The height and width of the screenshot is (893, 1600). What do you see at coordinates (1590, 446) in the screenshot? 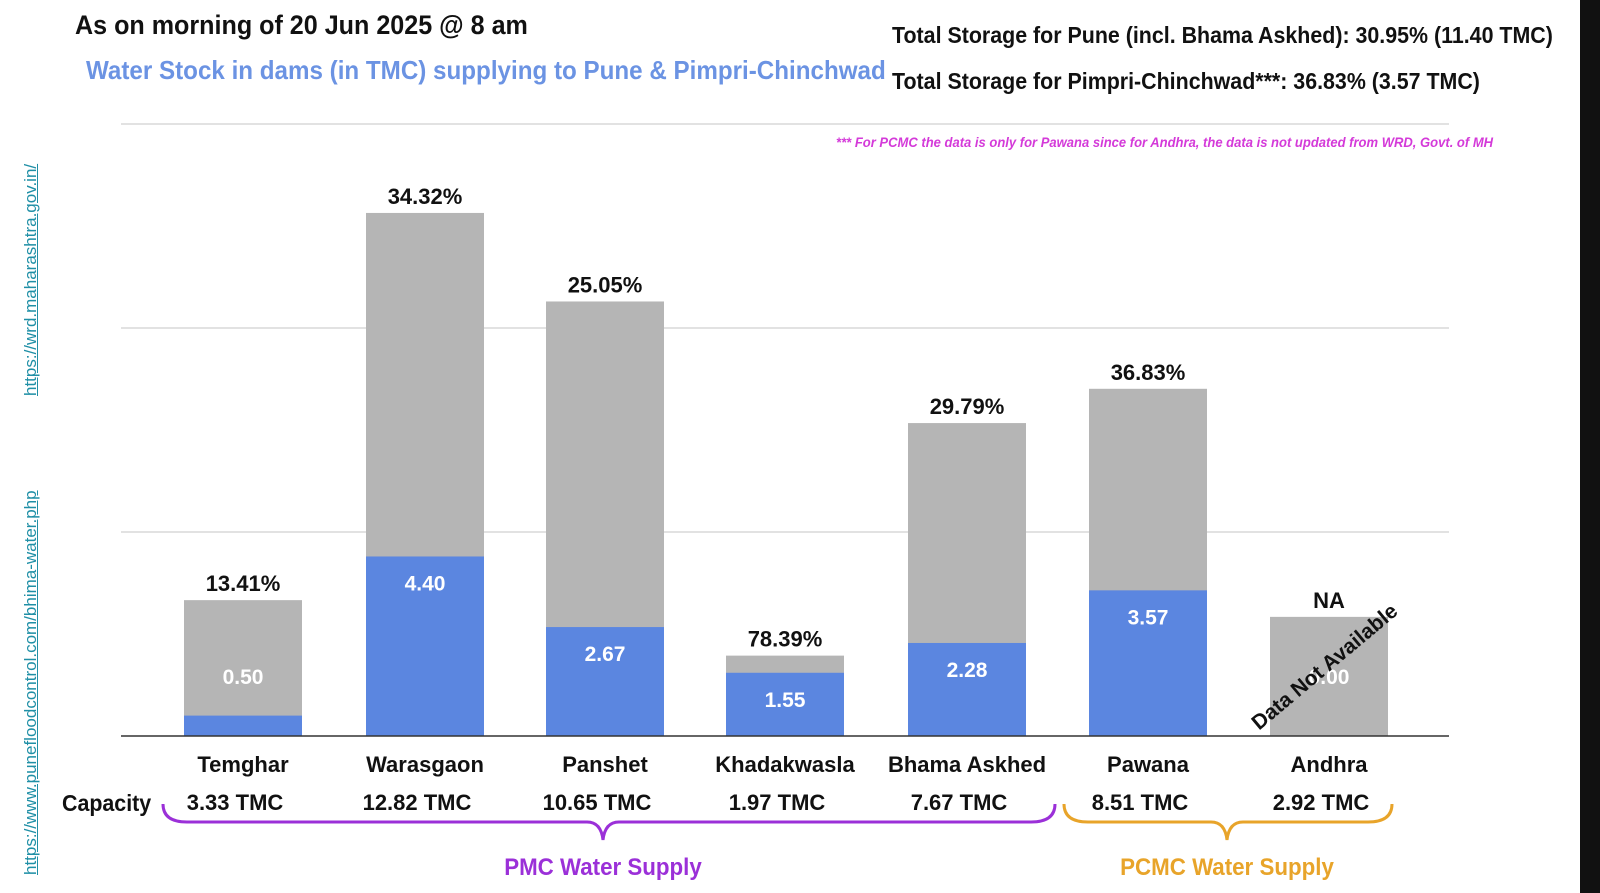
I see `right-edge-border` at bounding box center [1590, 446].